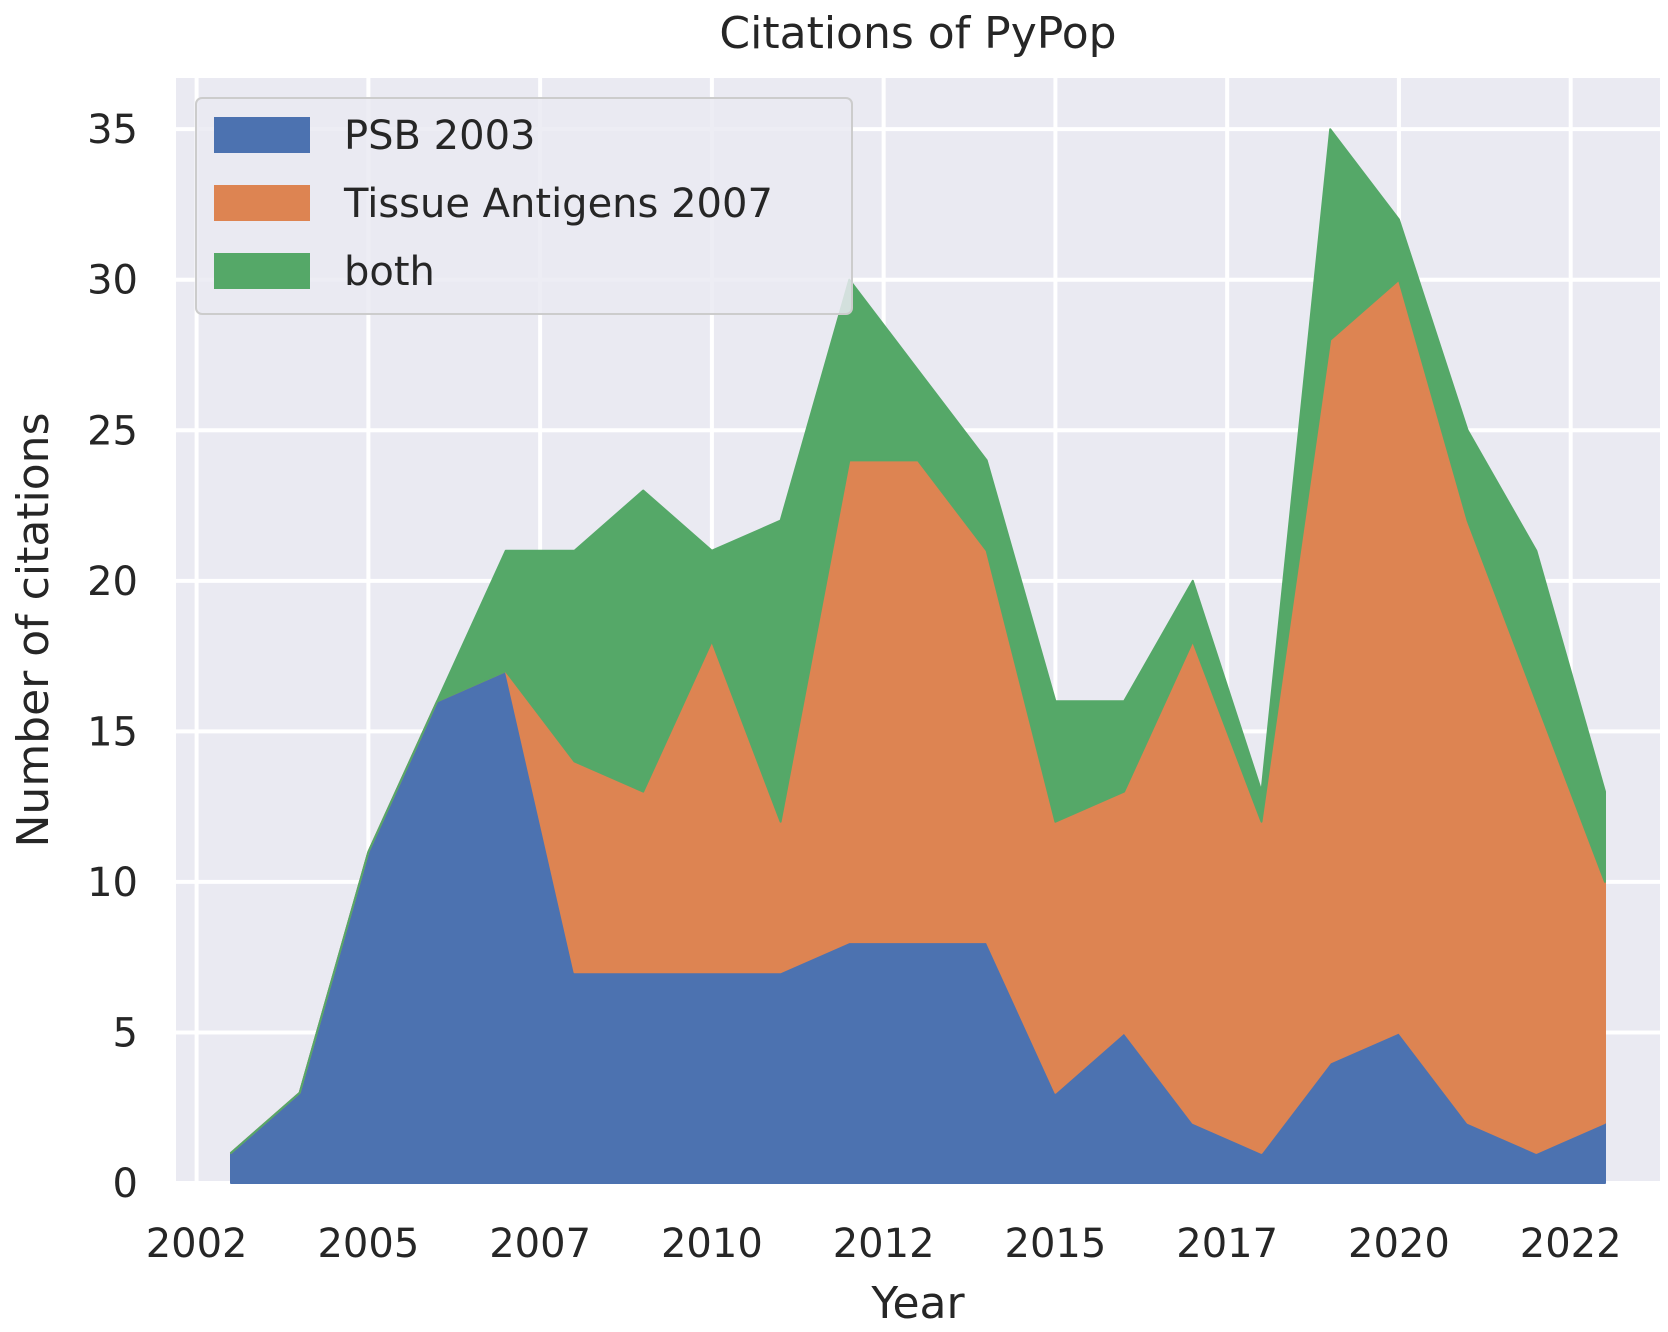 This screenshot has height=1332, width=1668. What do you see at coordinates (917, 33) in the screenshot?
I see `chart-title: Citations of PyPop` at bounding box center [917, 33].